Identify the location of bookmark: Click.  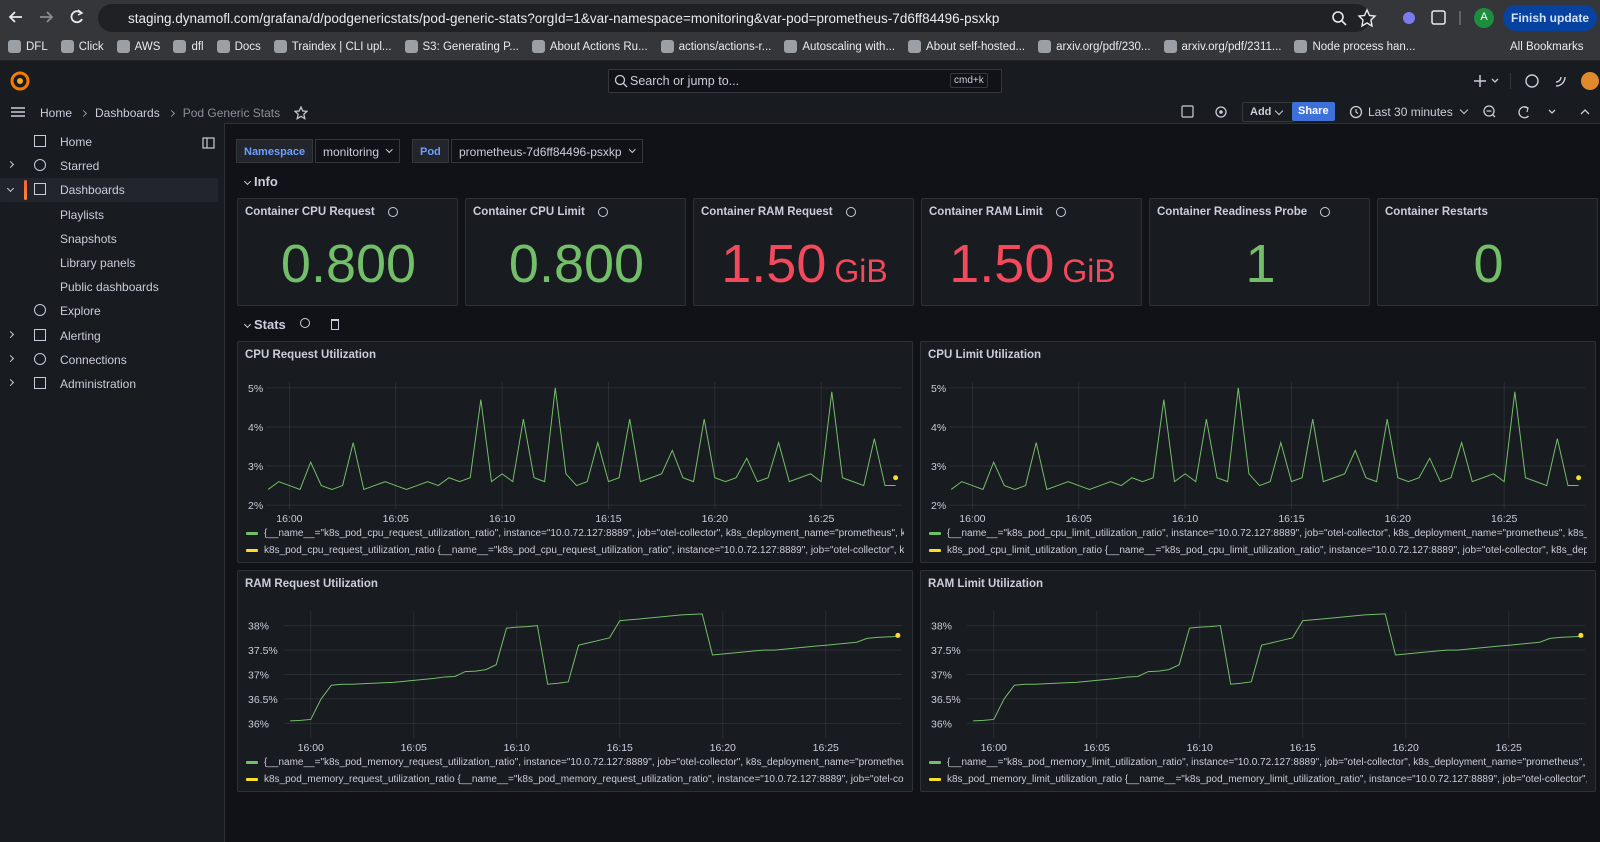
(82, 46).